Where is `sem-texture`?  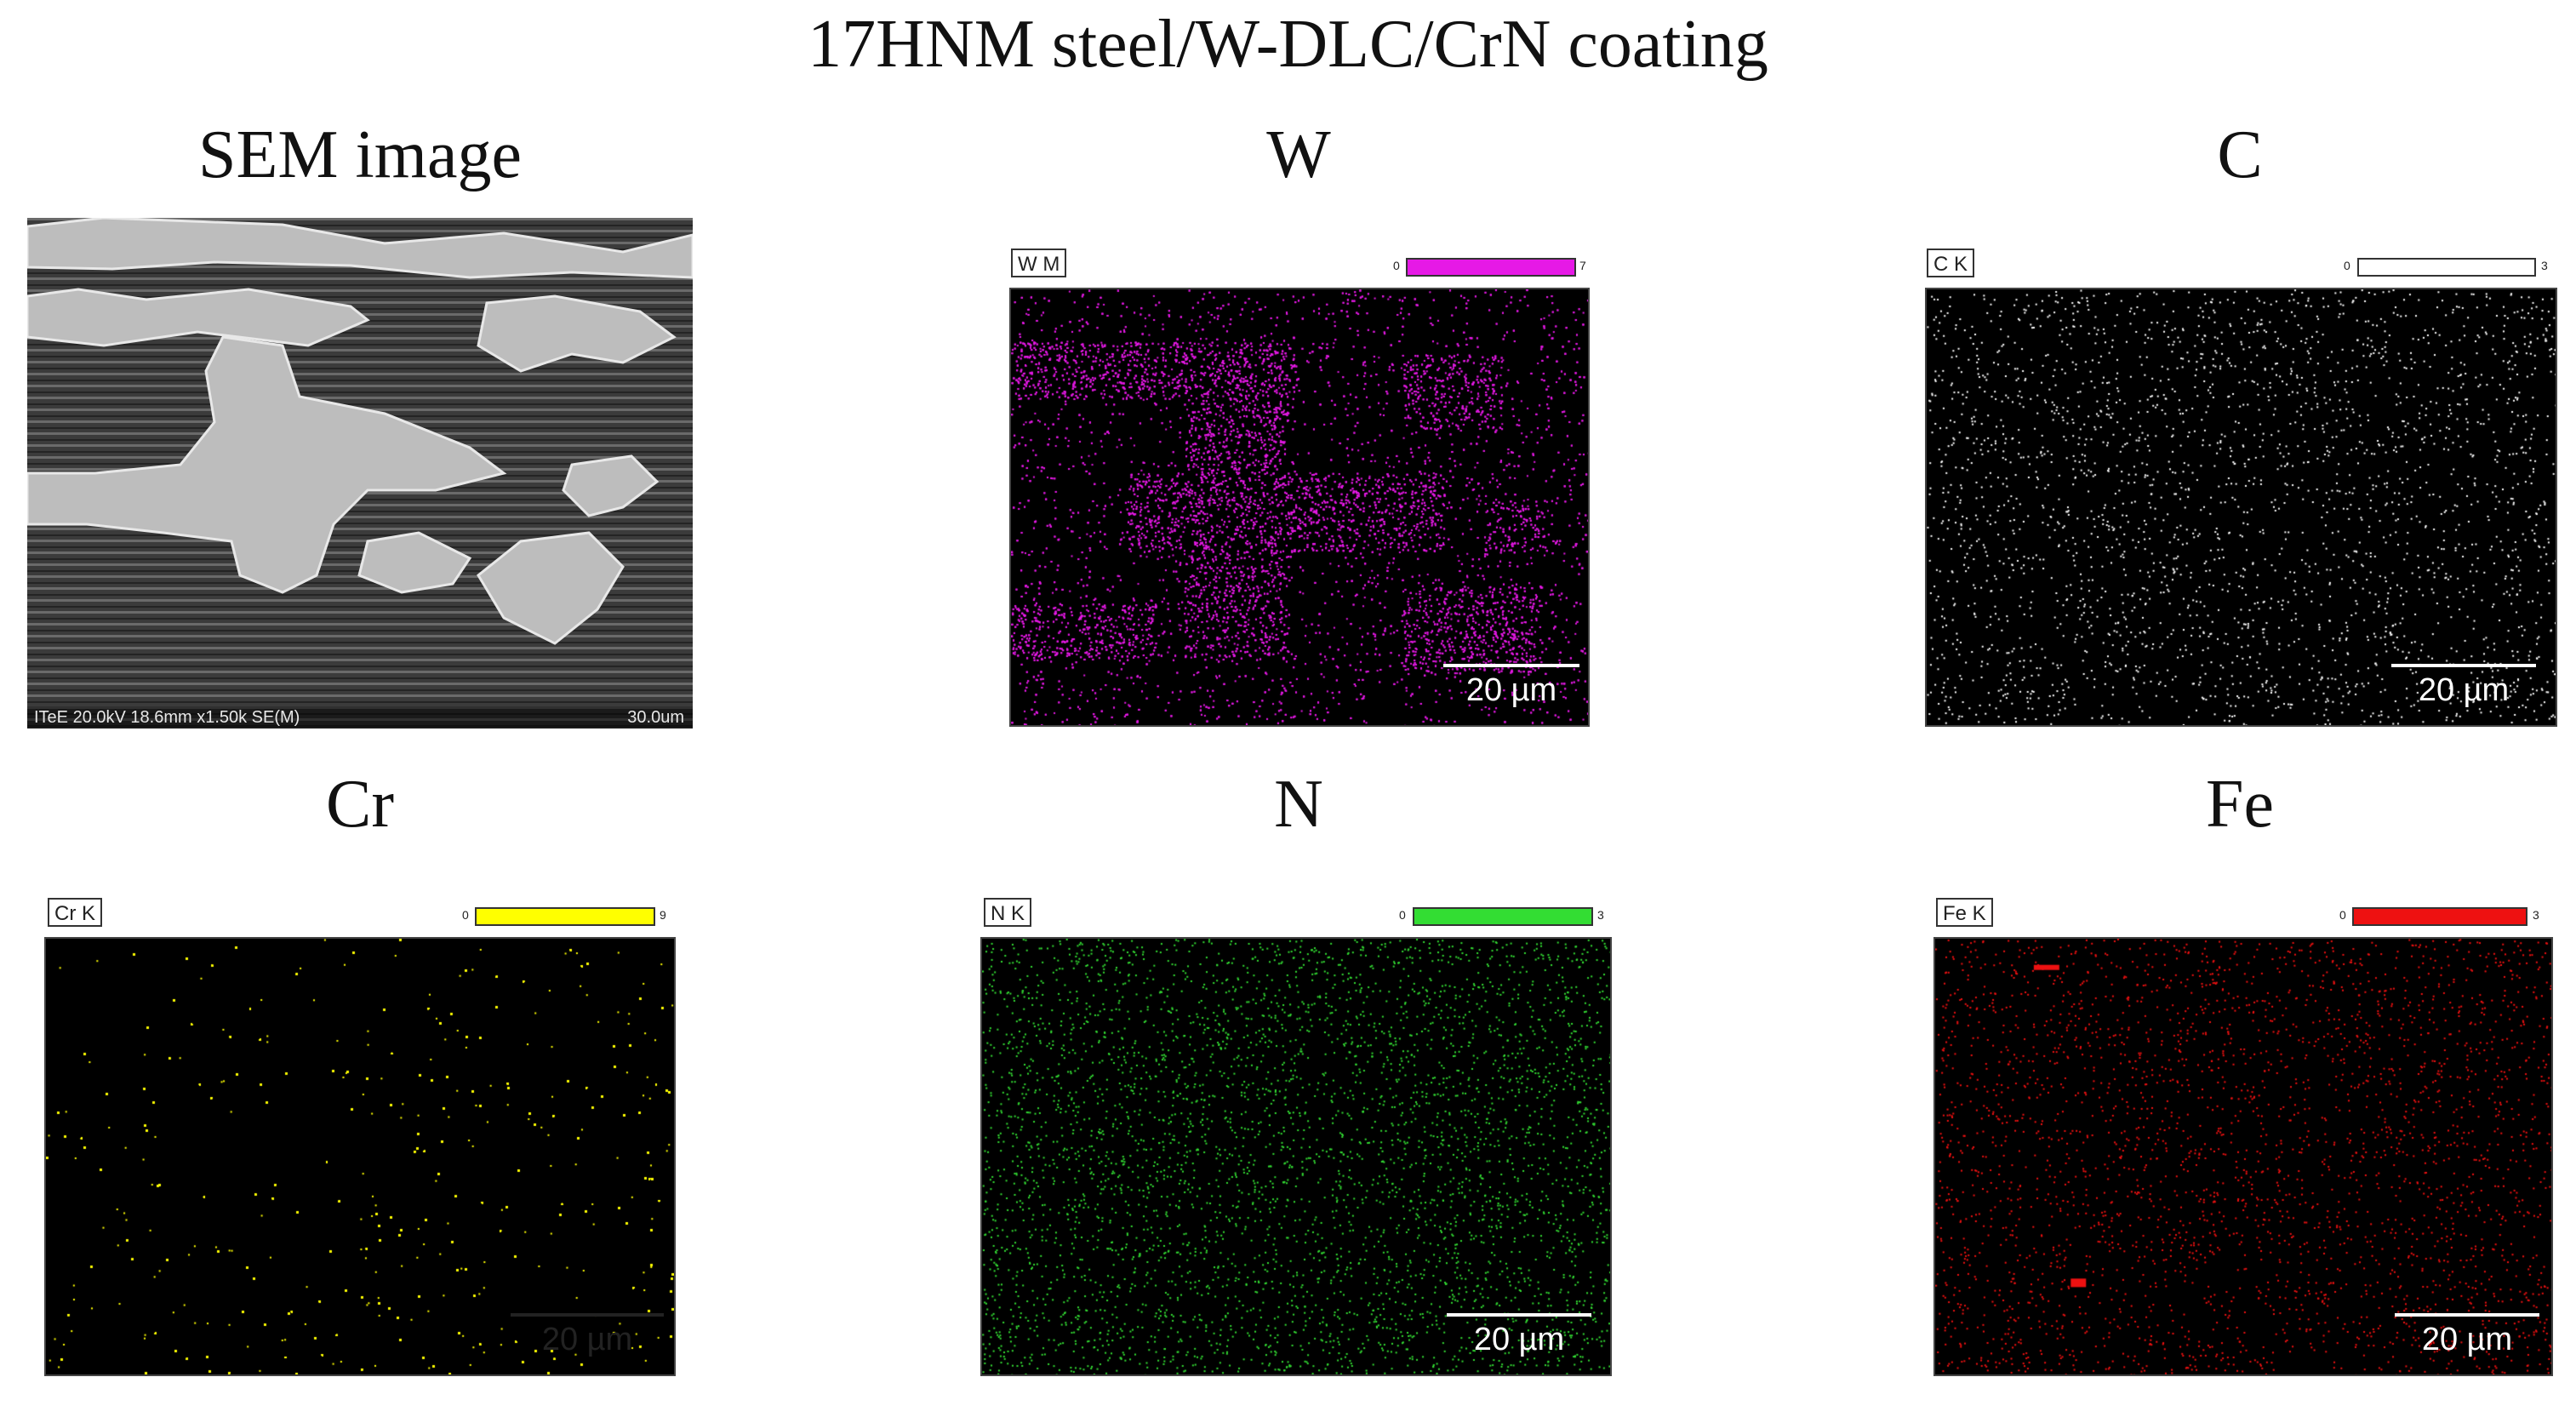 sem-texture is located at coordinates (360, 473).